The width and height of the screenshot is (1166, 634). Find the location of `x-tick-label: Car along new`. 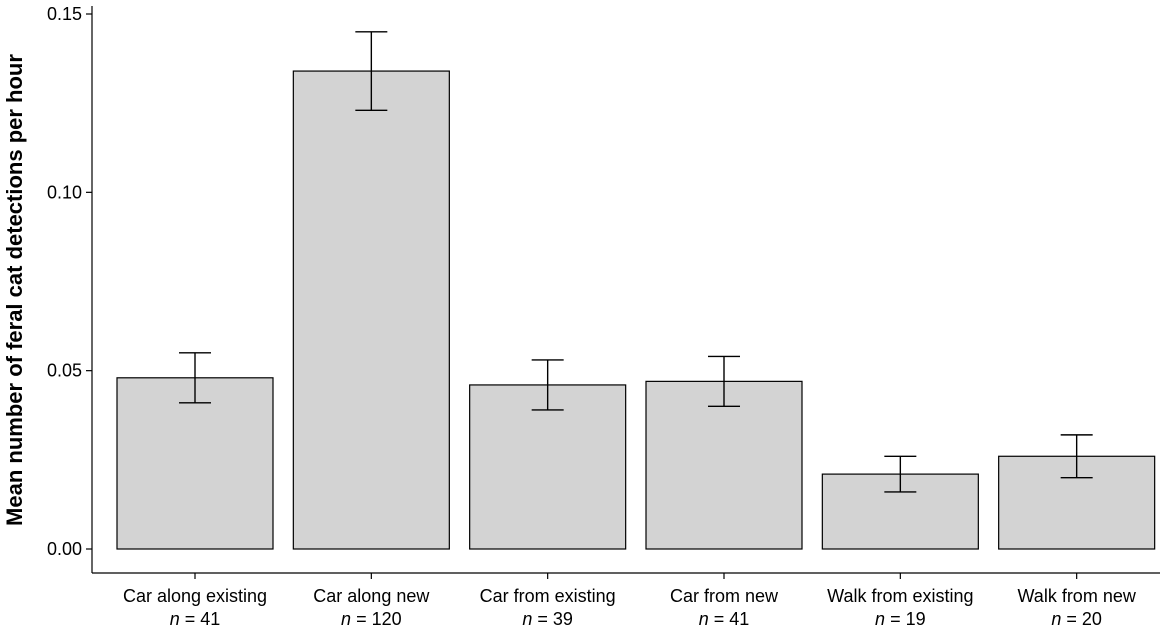

x-tick-label: Car along new is located at coordinates (371, 596).